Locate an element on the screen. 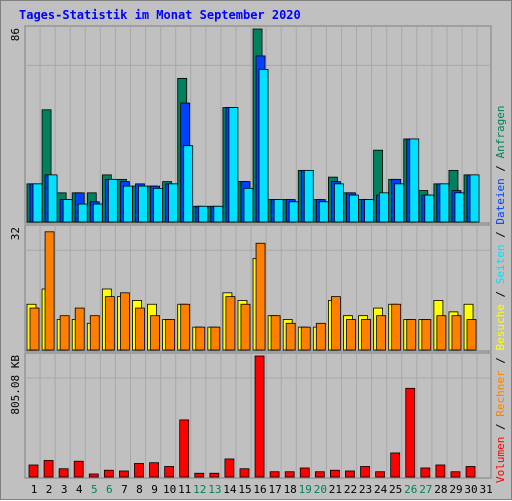 This screenshot has width=512, height=501. x-tick-label: 9 is located at coordinates (154, 489).